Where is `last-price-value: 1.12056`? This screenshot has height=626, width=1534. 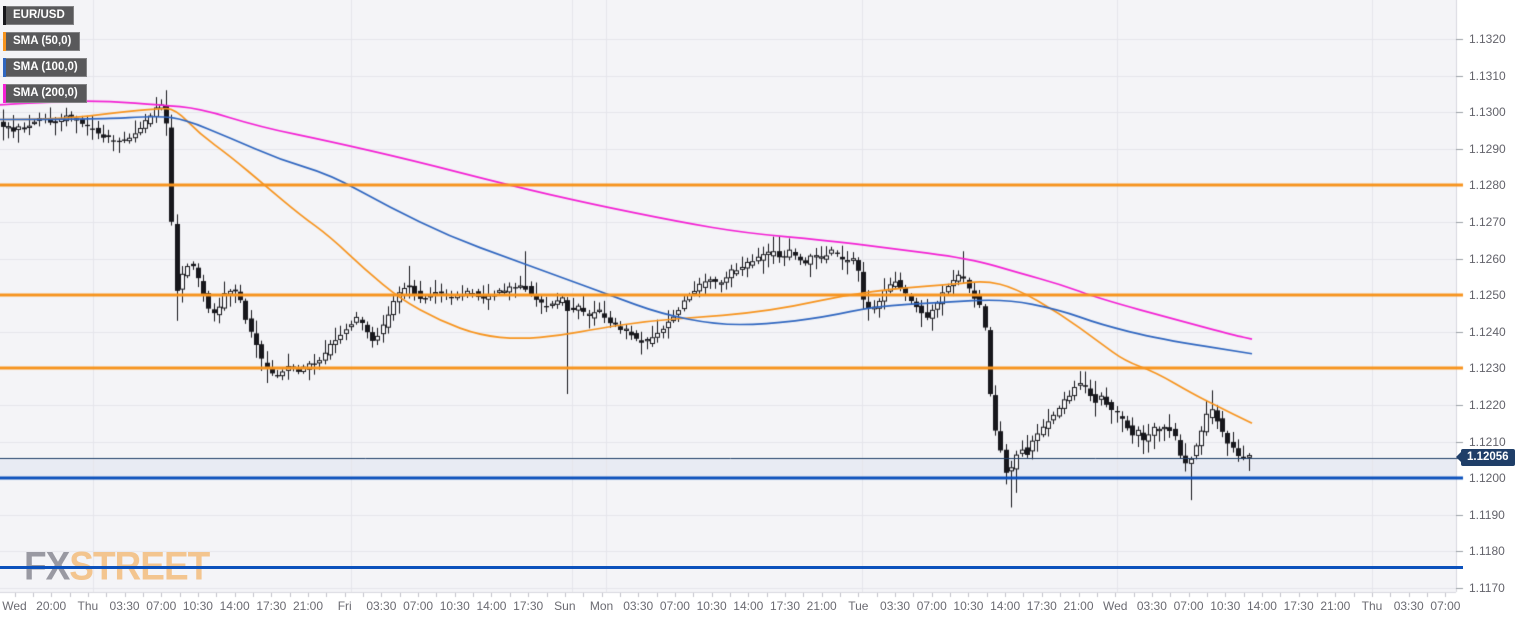 last-price-value: 1.12056 is located at coordinates (1488, 456).